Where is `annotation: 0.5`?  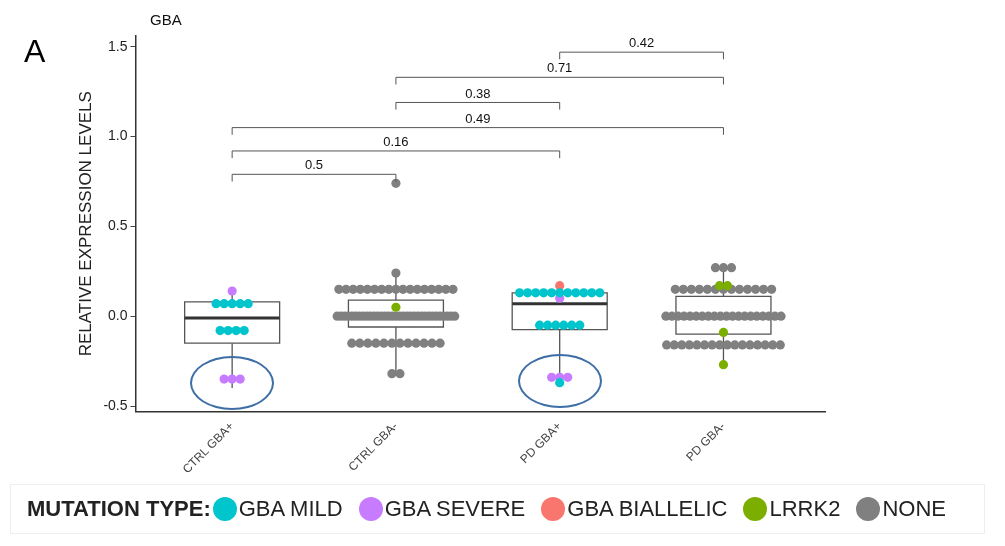
annotation: 0.5 is located at coordinates (314, 165).